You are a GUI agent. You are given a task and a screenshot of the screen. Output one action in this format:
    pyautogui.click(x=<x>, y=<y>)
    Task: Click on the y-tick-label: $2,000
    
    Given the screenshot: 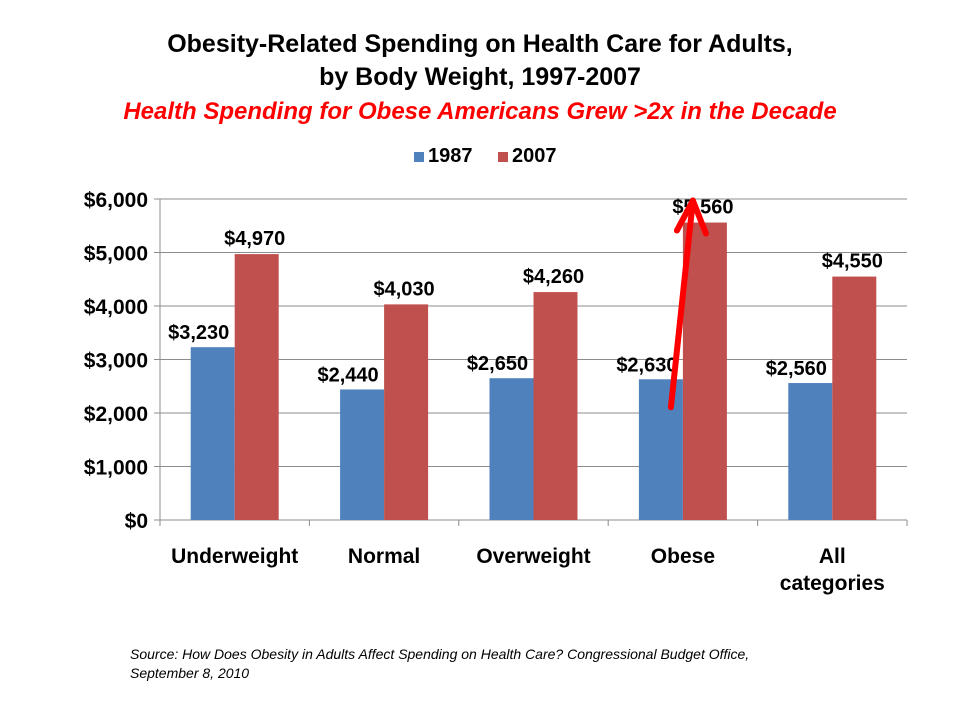 What is the action you would take?
    pyautogui.click(x=116, y=414)
    